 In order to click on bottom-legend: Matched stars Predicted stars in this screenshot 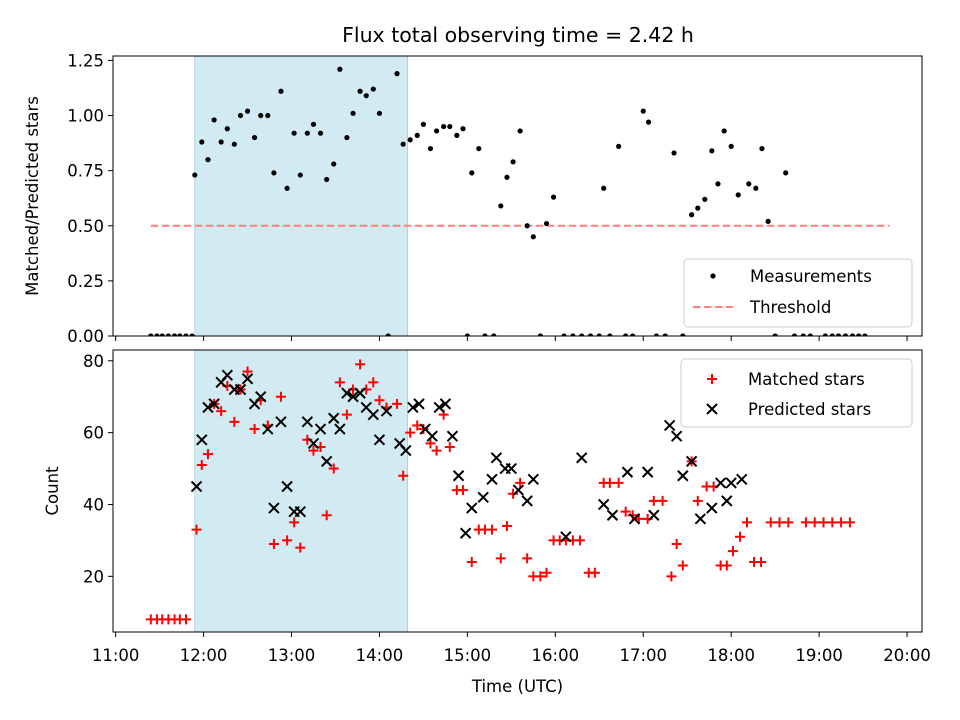, I will do `click(796, 393)`.